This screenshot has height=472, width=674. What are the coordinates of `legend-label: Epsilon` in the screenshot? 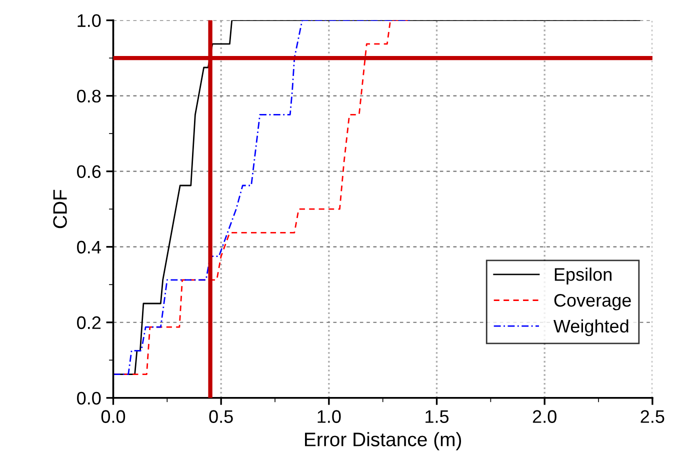 It's located at (583, 276).